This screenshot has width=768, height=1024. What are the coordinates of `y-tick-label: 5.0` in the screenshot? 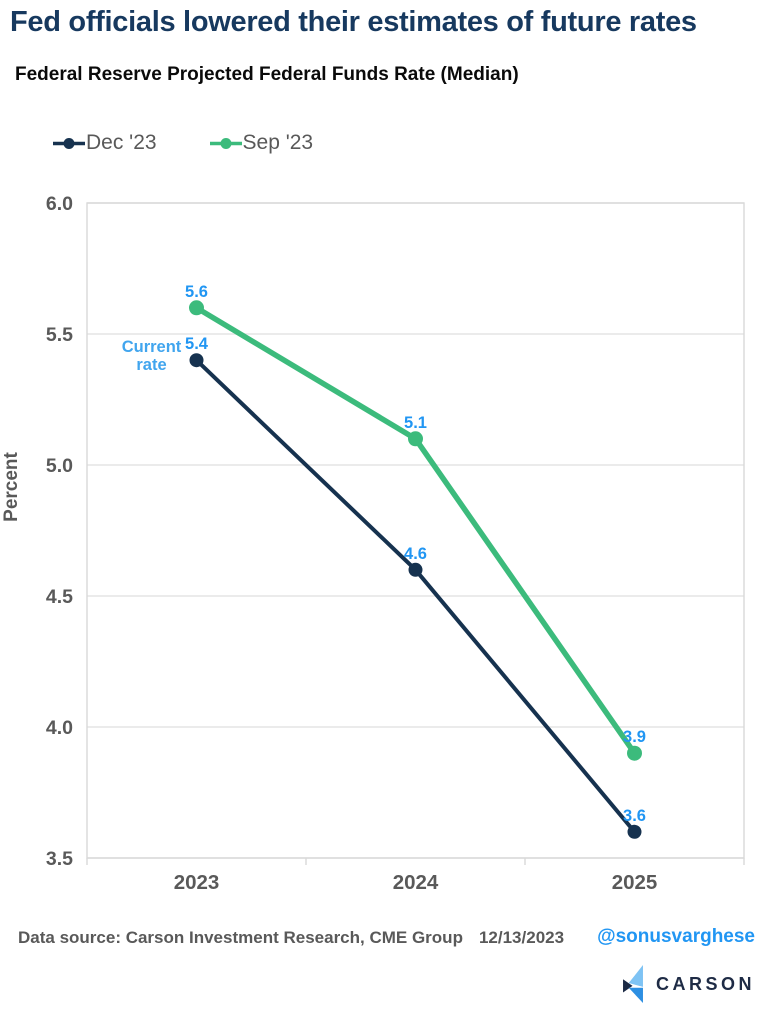 It's located at (59, 466).